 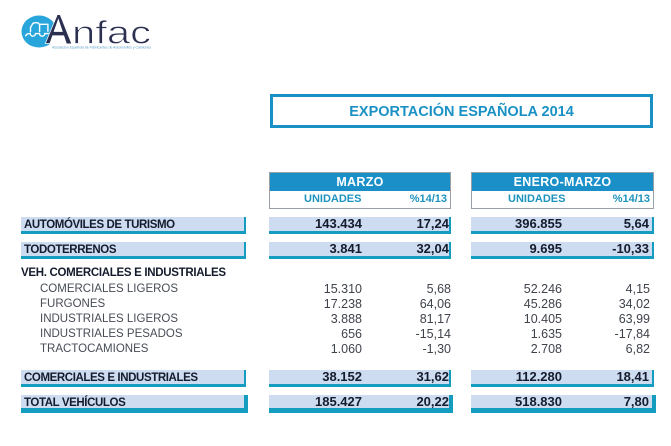 I want to click on svg-text: nfac, so click(x=111, y=33).